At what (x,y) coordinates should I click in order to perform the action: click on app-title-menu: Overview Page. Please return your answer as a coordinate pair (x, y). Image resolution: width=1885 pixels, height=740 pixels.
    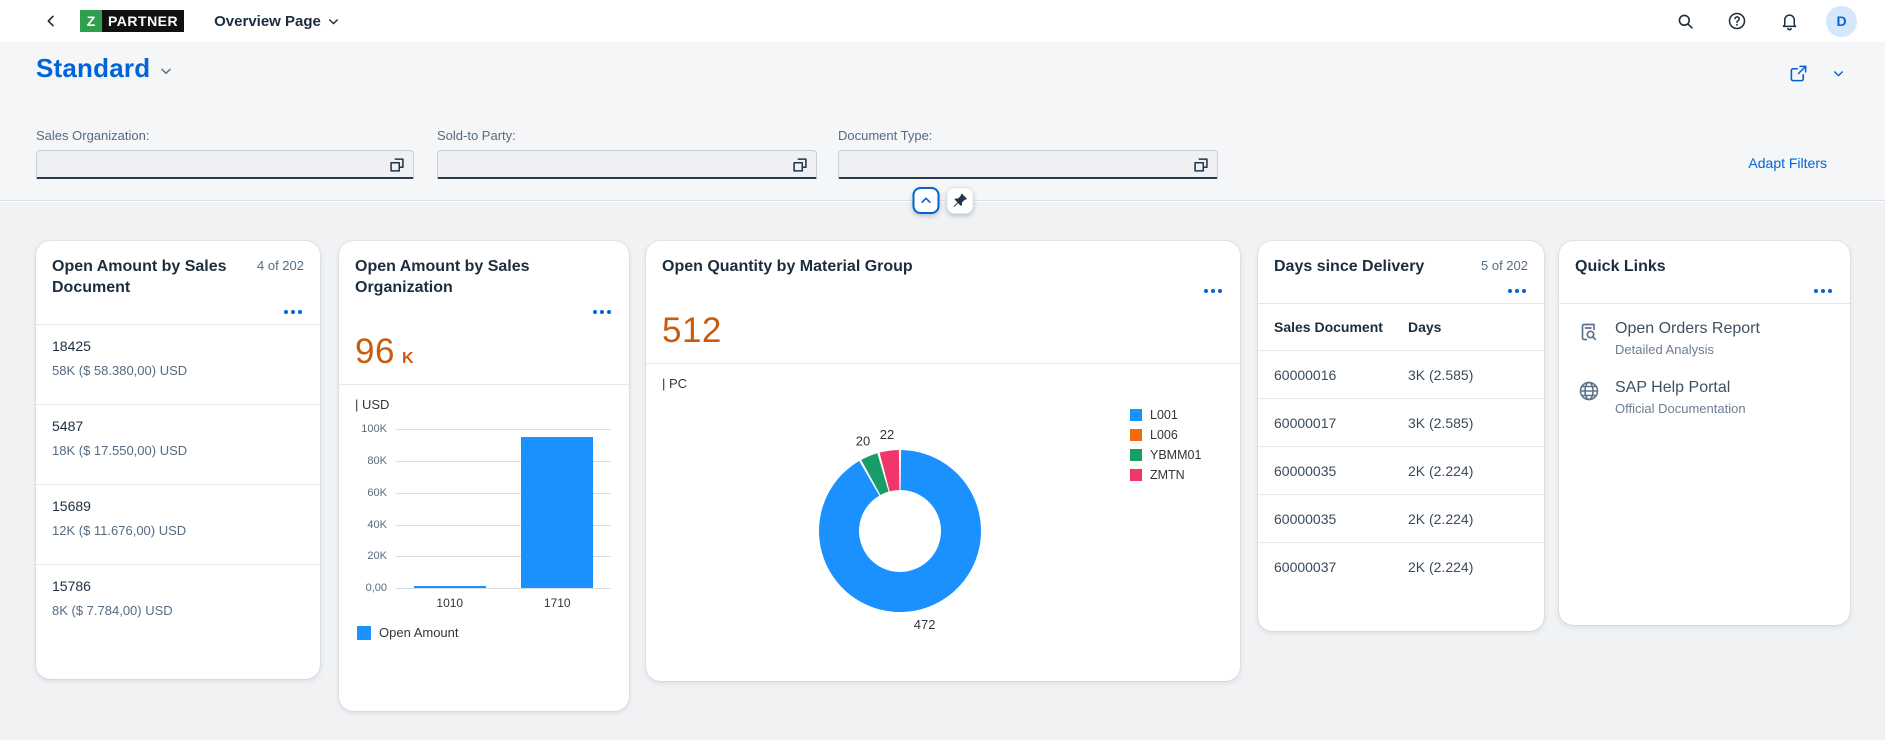
    Looking at the image, I should click on (277, 21).